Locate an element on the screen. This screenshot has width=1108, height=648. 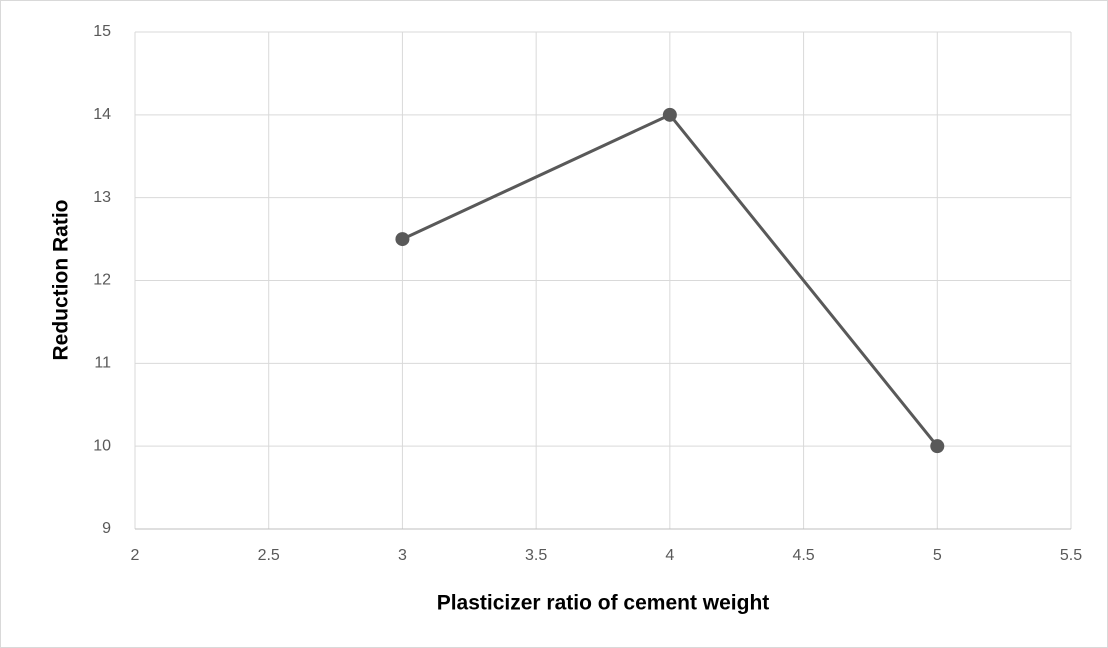
y-tick-label: 15 is located at coordinates (102, 31).